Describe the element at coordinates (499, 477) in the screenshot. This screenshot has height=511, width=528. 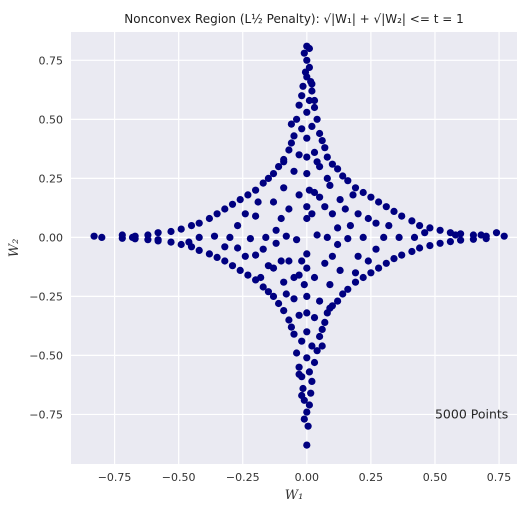
I see `x-tick-label: 0.75` at that location.